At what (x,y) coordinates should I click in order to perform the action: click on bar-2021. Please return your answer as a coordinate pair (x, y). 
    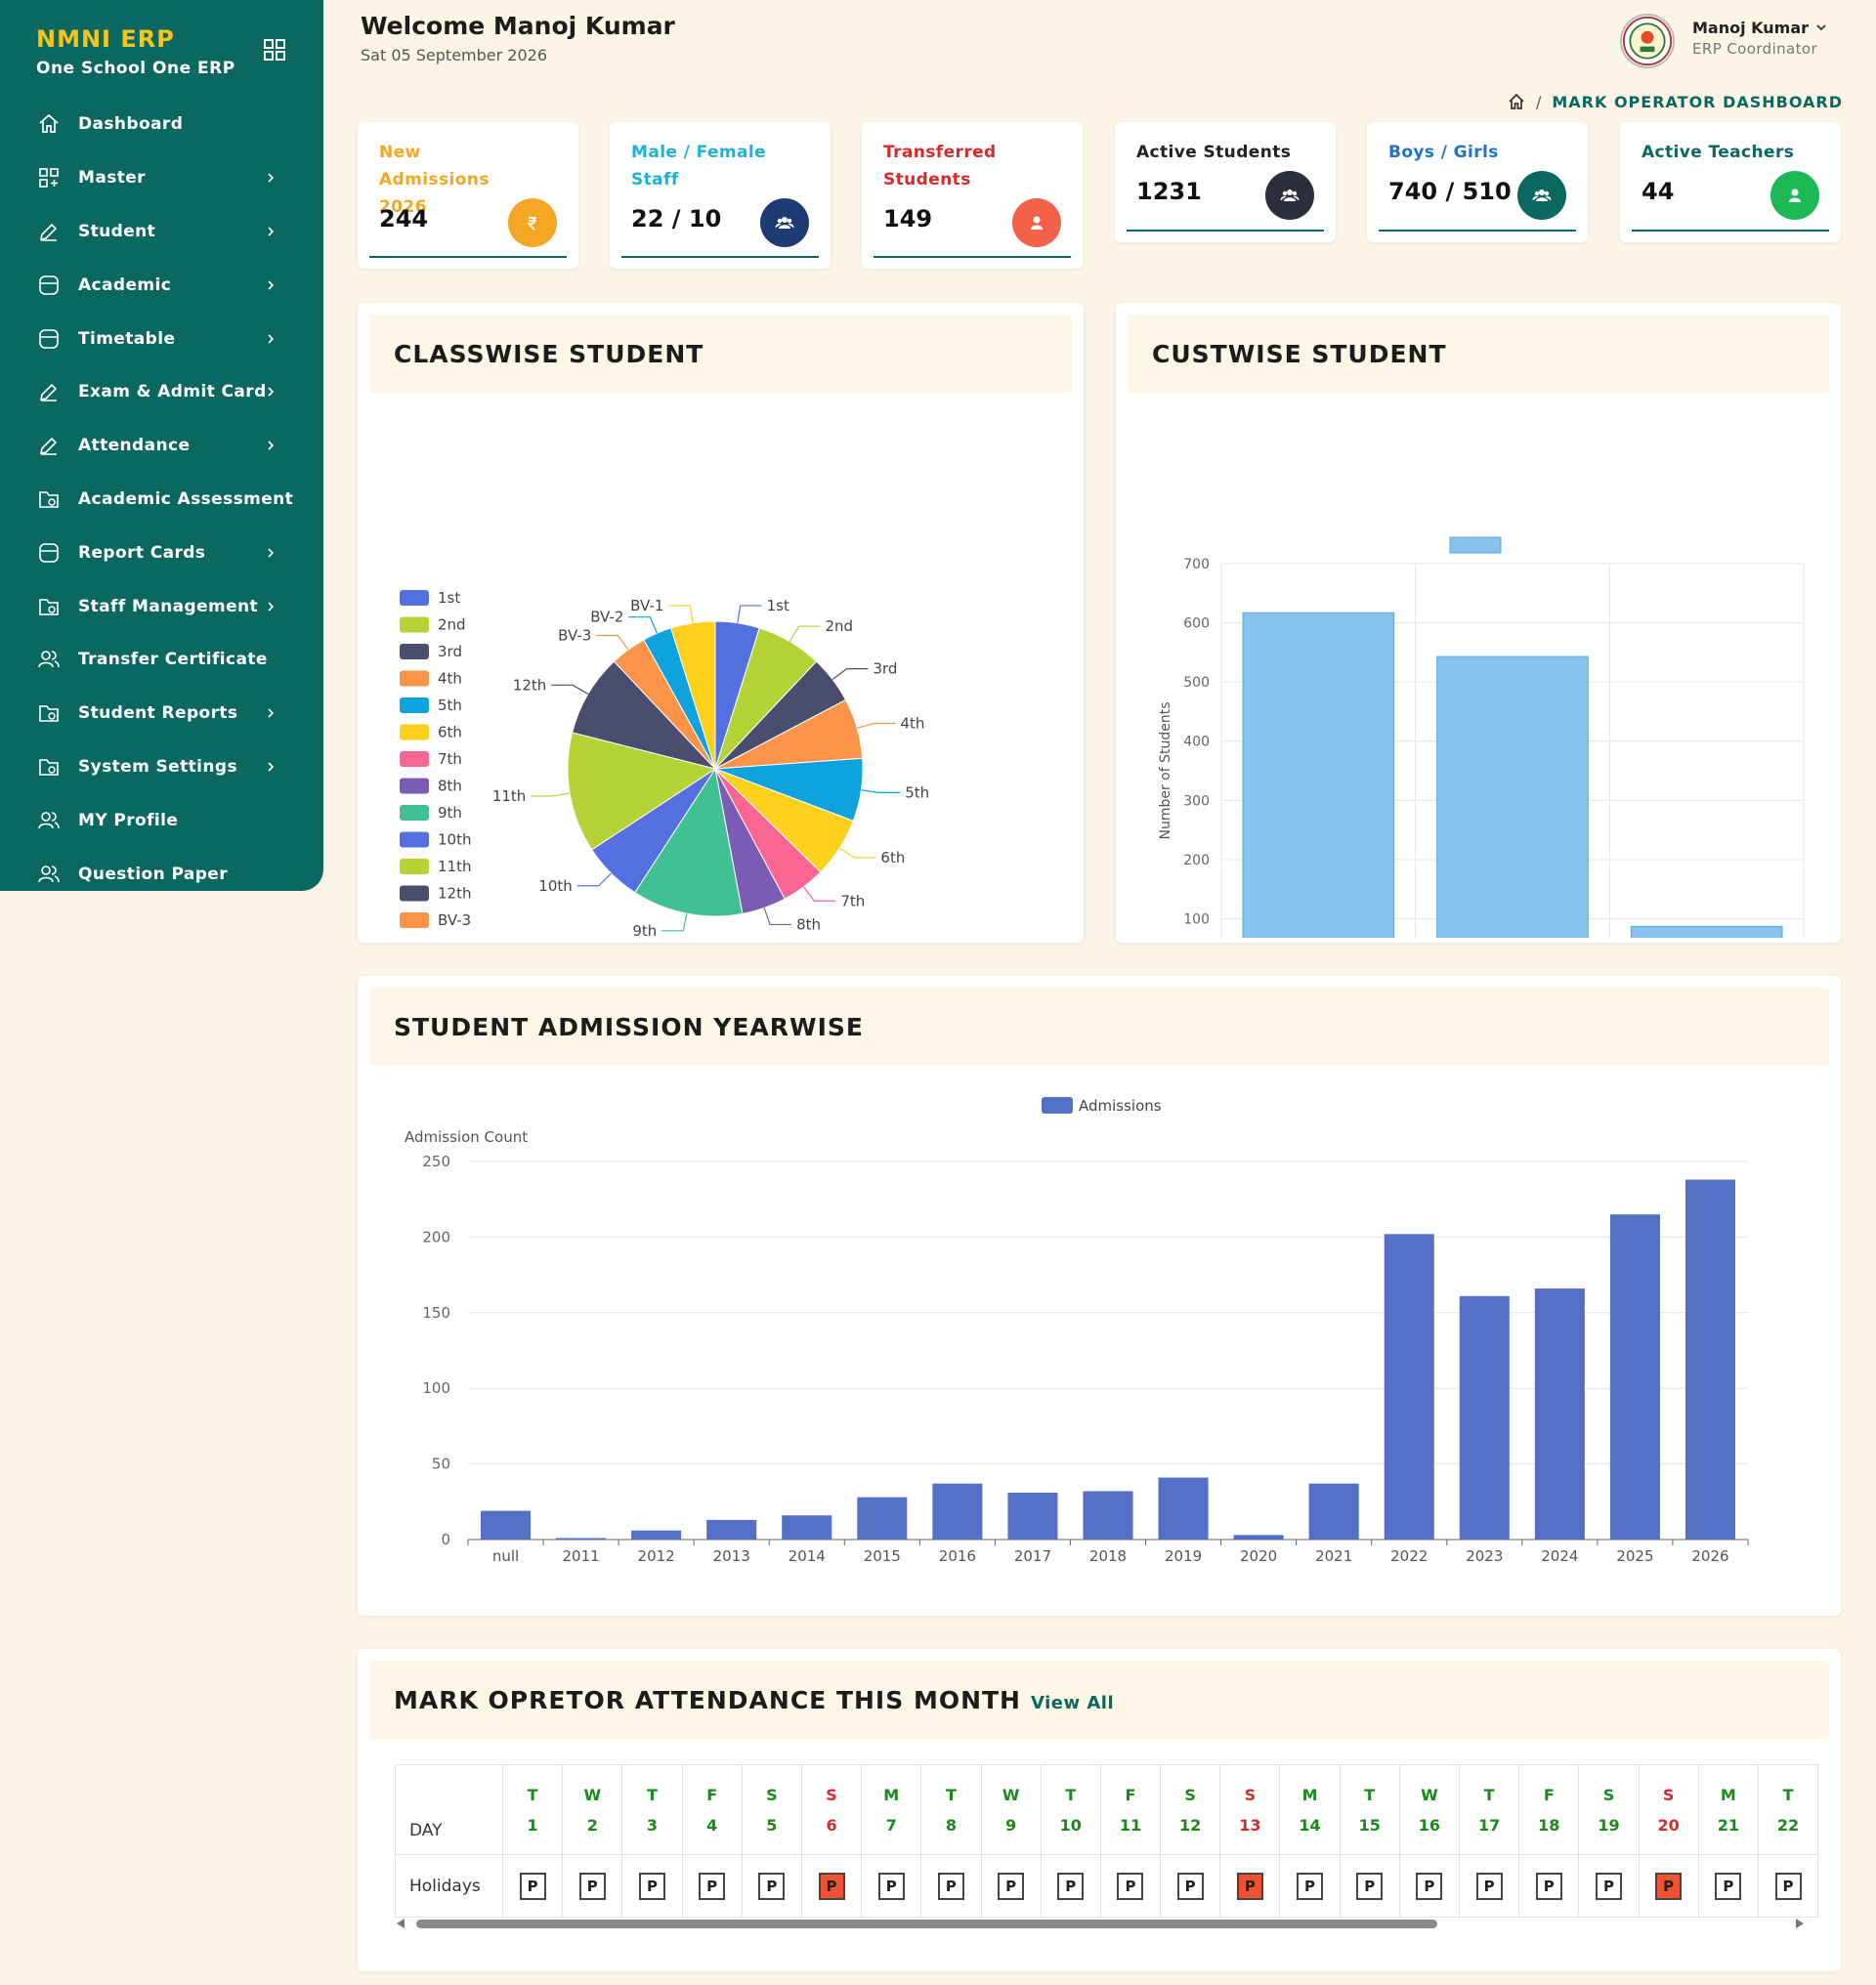
    Looking at the image, I should click on (1333, 1511).